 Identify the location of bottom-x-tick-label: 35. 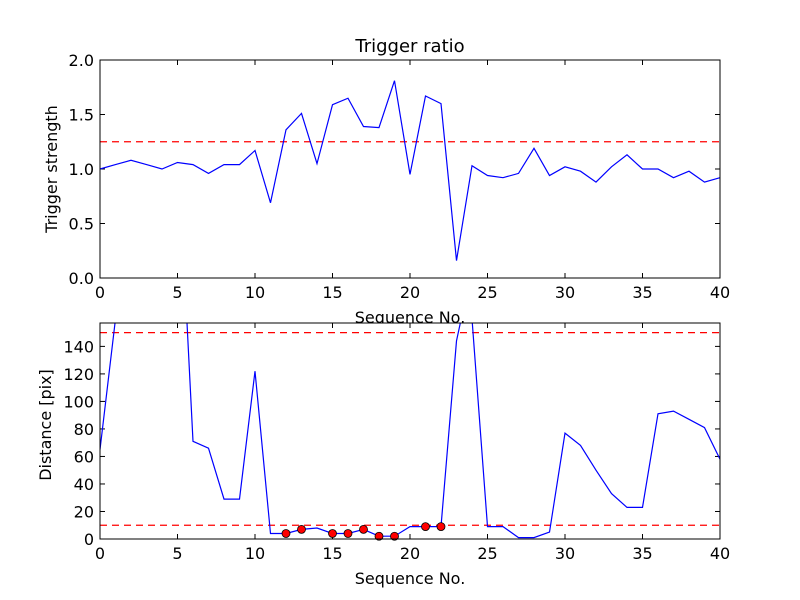
(642, 553).